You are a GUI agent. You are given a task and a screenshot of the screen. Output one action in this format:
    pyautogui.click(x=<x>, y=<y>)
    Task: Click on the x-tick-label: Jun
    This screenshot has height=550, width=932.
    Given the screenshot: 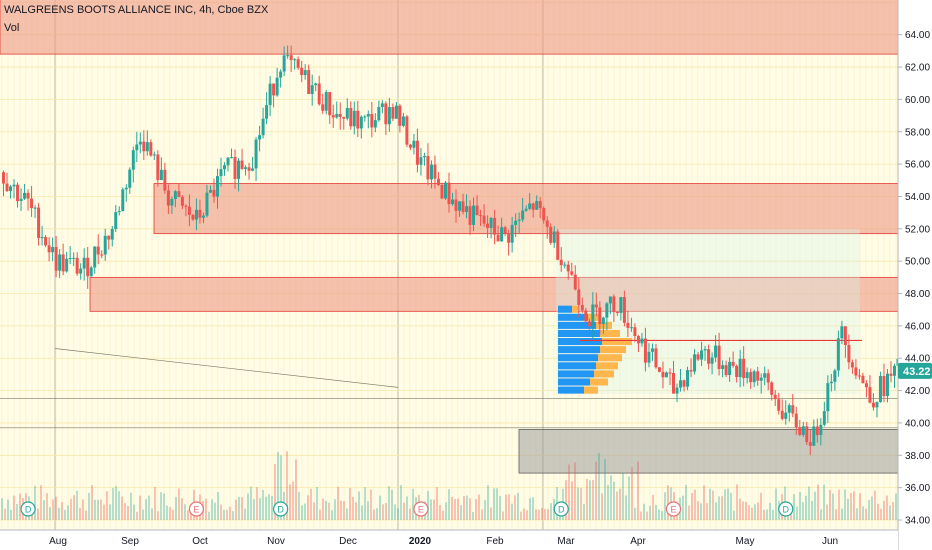 What is the action you would take?
    pyautogui.click(x=830, y=541)
    